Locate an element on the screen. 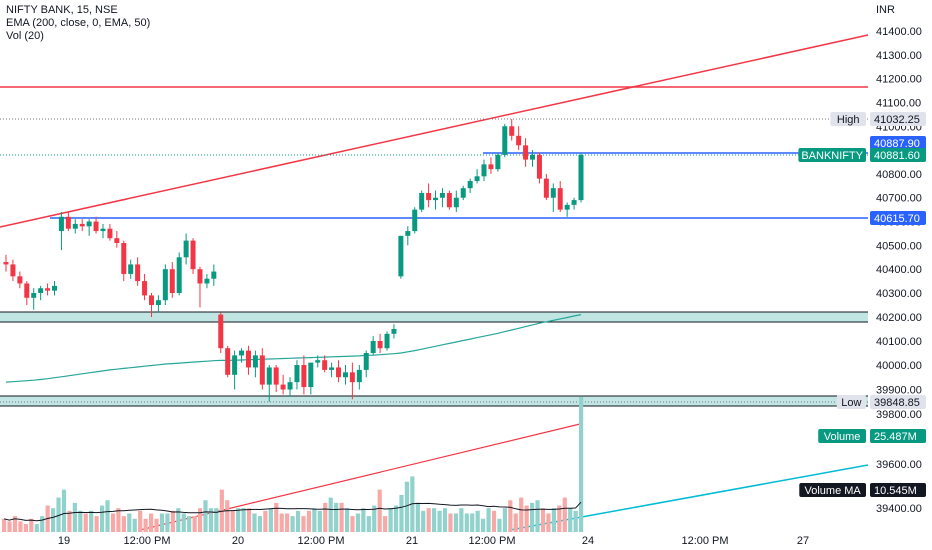 The width and height of the screenshot is (932, 550). price-tick-label: 40700.00 is located at coordinates (899, 199).